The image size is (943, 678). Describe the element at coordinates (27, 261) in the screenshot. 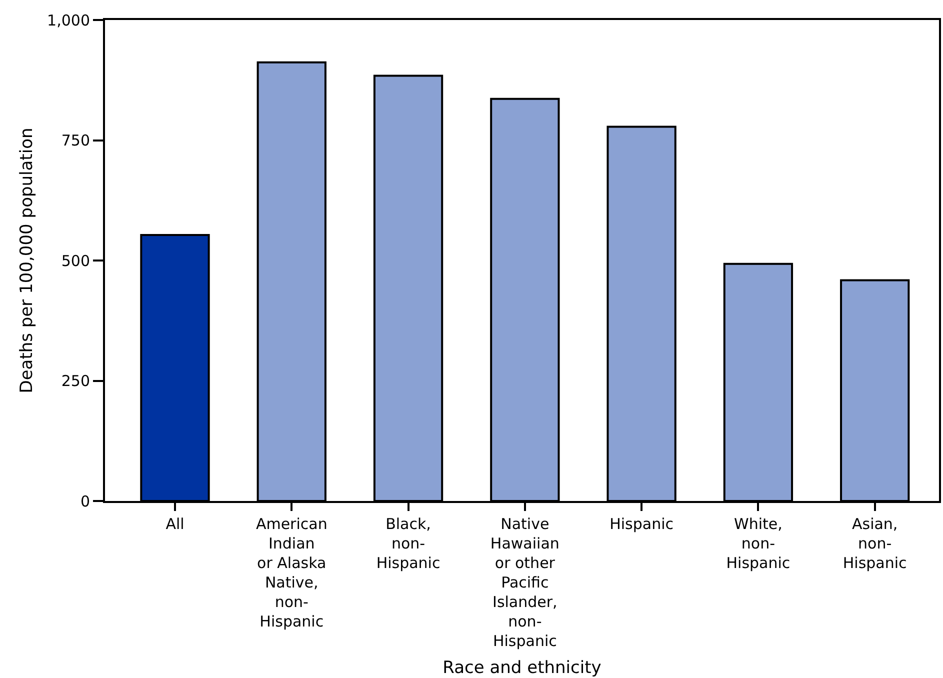

I see `y-axis-title: Deaths per 100,000 population` at that location.